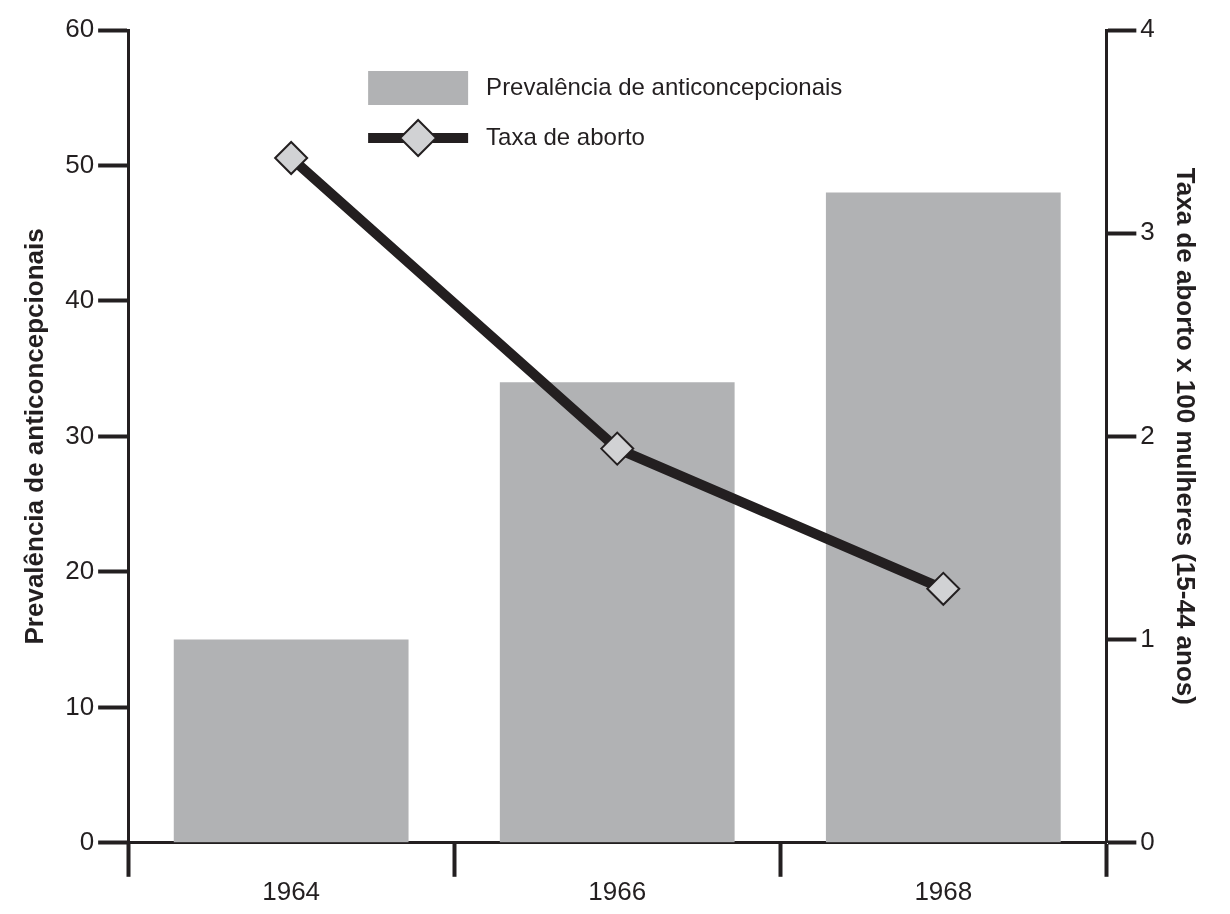 The width and height of the screenshot is (1230, 914). Describe the element at coordinates (1147, 28) in the screenshot. I see `y2-tick-label: 4` at that location.